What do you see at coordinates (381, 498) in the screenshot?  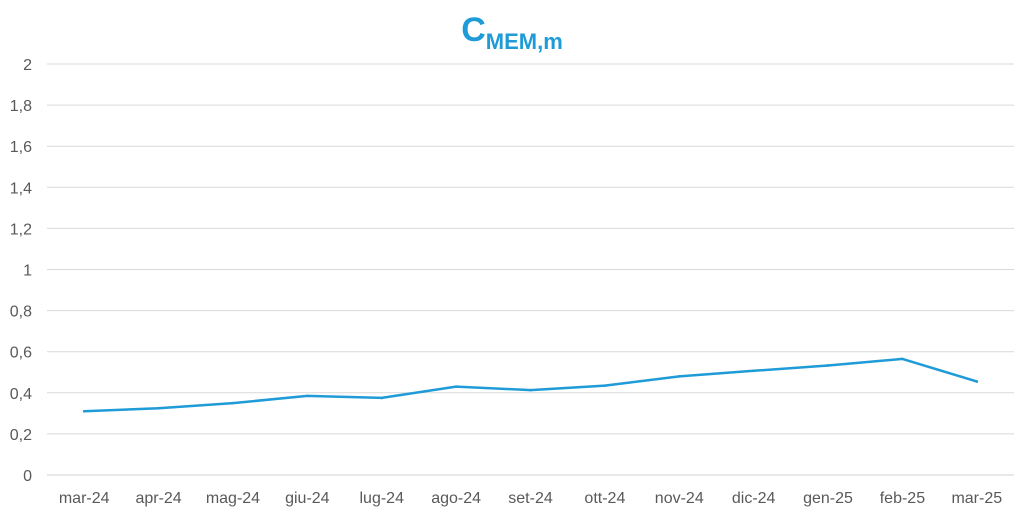 I see `x-tick-label: lug-24` at bounding box center [381, 498].